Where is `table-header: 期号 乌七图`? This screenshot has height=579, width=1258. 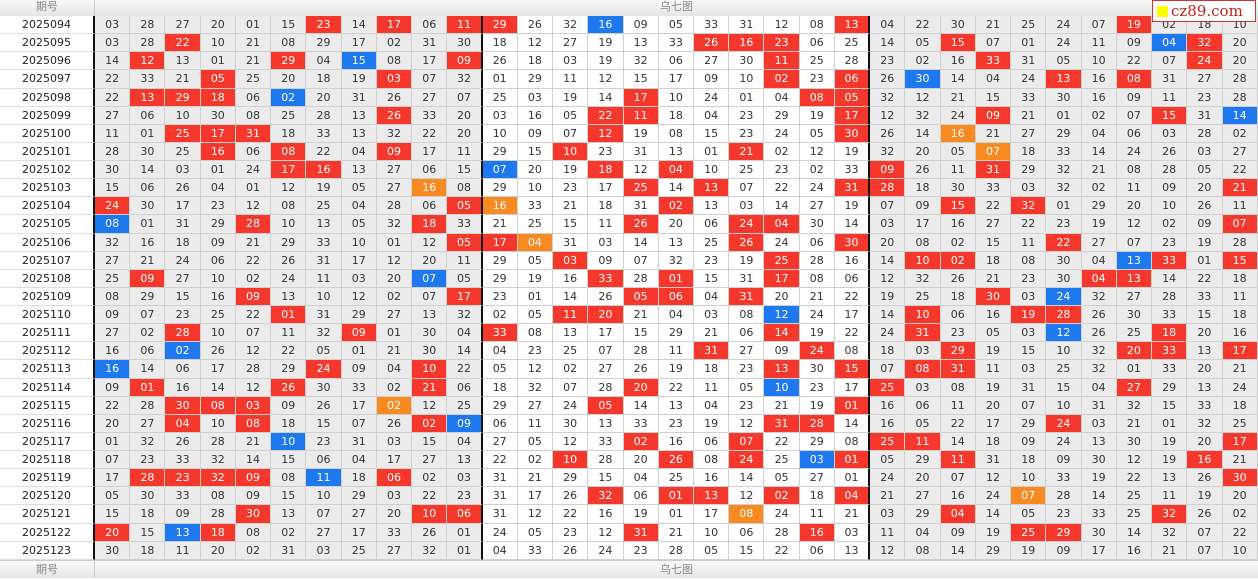
table-header: 期号 乌七图 is located at coordinates (629, 8).